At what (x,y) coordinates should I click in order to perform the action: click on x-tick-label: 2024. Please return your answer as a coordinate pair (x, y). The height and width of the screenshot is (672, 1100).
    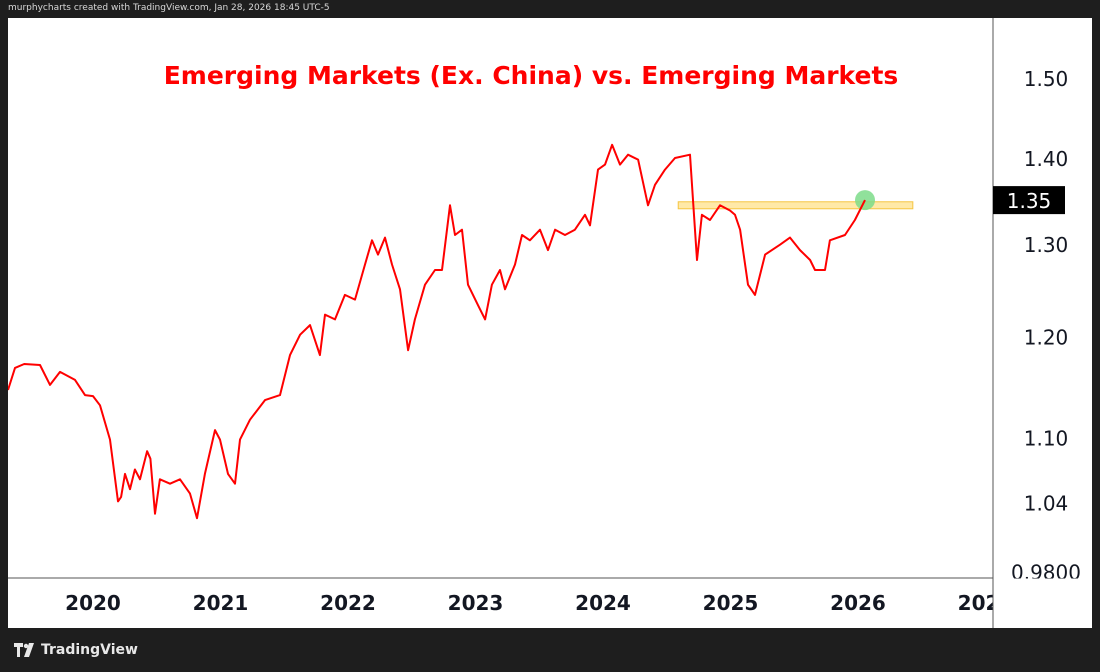
    Looking at the image, I should click on (603, 603).